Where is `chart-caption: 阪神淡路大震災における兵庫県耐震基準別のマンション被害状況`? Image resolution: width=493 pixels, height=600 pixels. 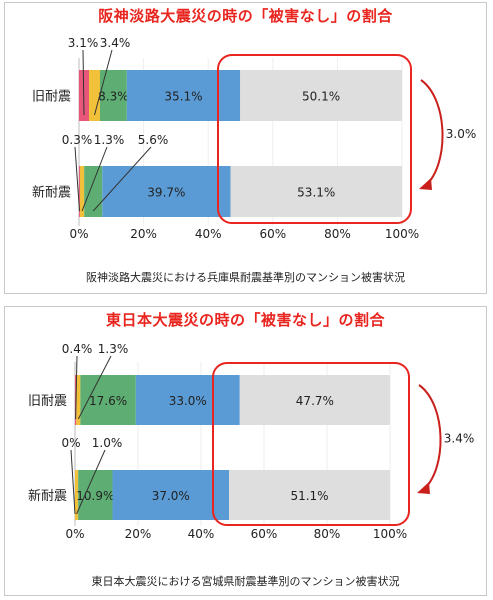
chart-caption: 阪神淡路大震災における兵庫県耐震基準別のマンション被害状況 is located at coordinates (245, 277).